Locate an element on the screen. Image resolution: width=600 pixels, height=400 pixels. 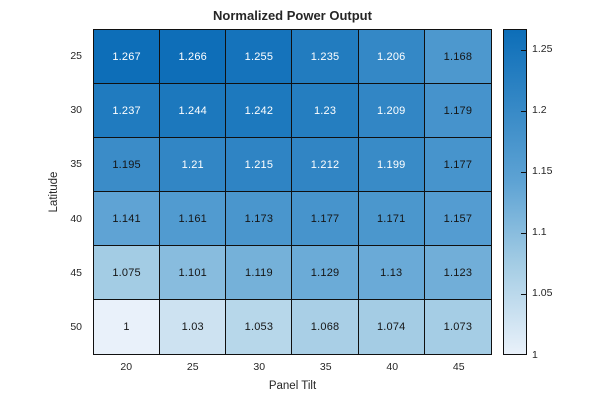
heatmap-cell: 1.13 is located at coordinates (391, 273).